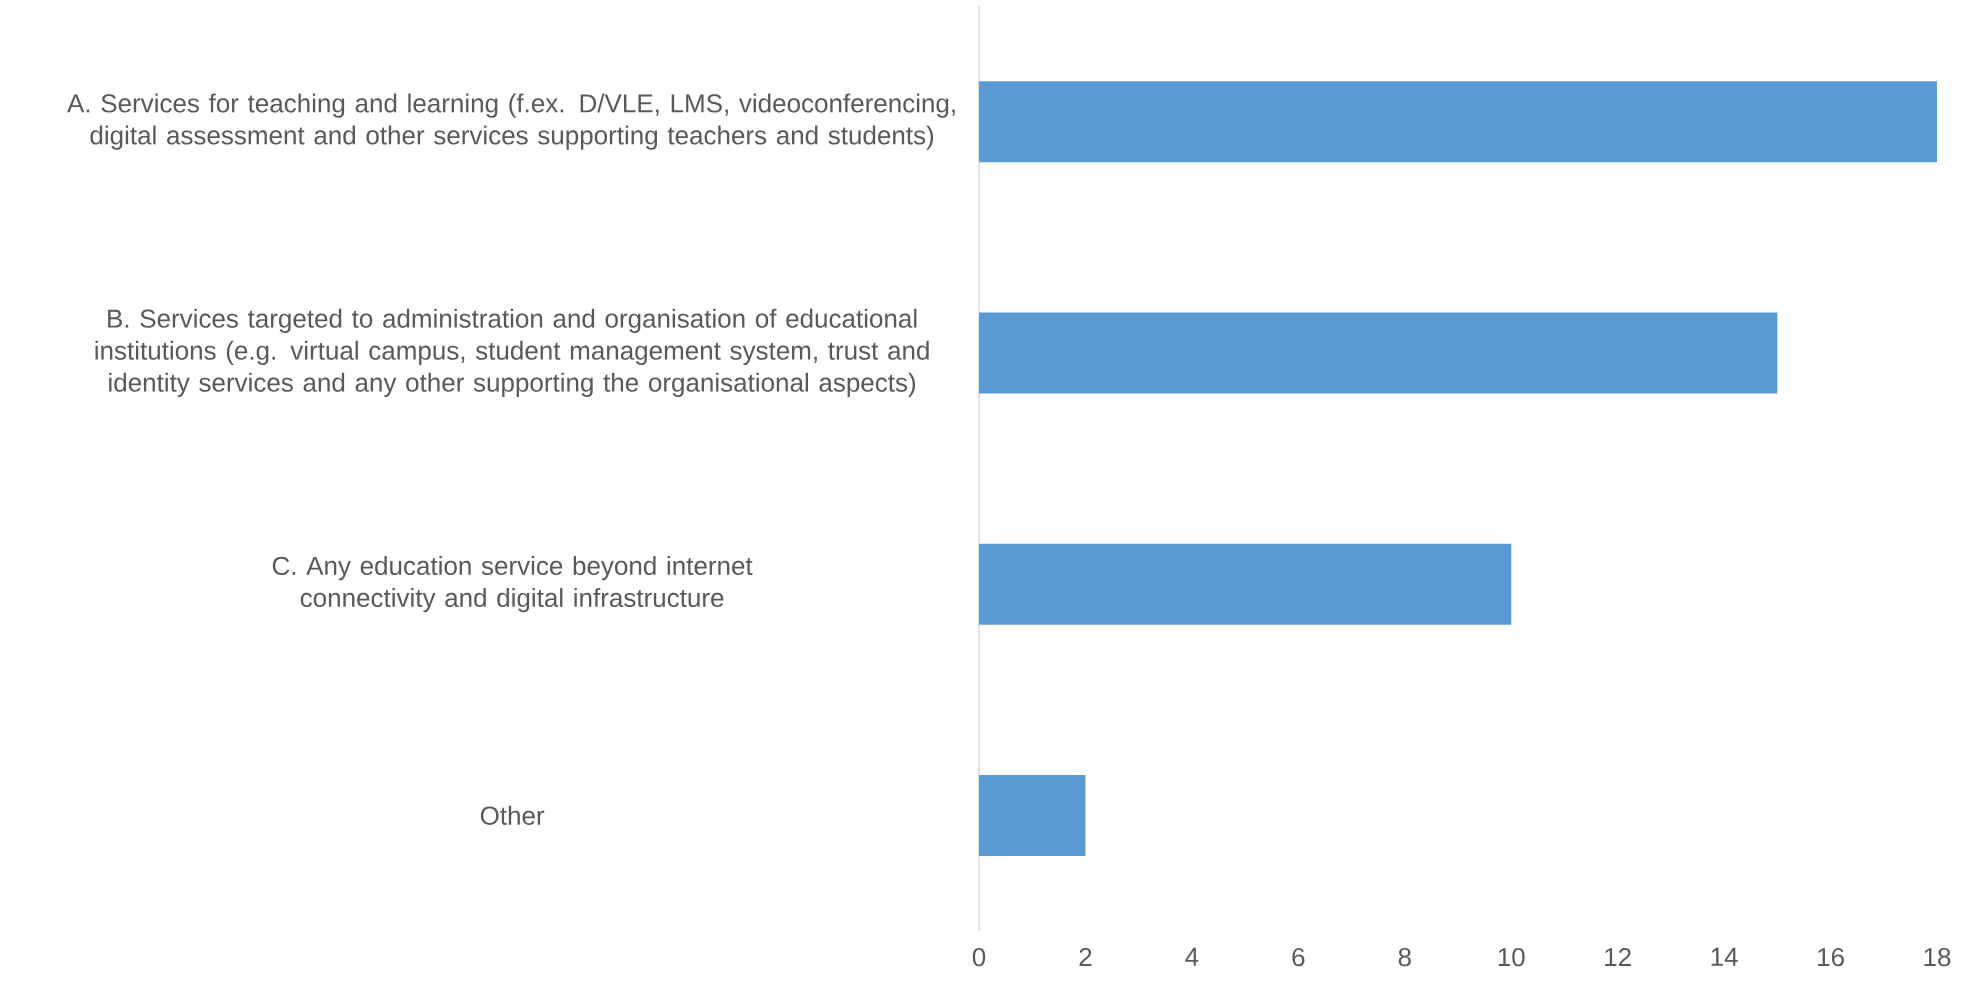 This screenshot has height=991, width=1961. What do you see at coordinates (512, 584) in the screenshot?
I see `y-tick-label: C. Any education service beyond internet connectivity and digital infrastructure` at bounding box center [512, 584].